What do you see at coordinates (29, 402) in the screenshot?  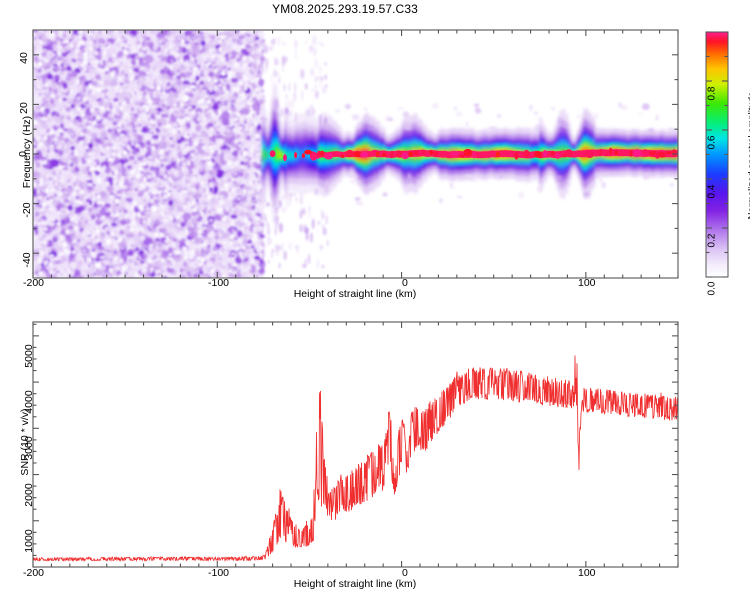 I see `snr-ytick-4000: 4000` at bounding box center [29, 402].